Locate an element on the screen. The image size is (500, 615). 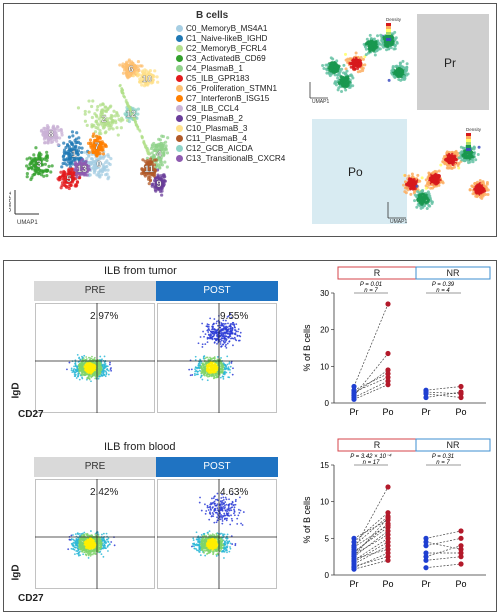
legend-label: C10_PlasmaB_3 is located at coordinates (217, 128).